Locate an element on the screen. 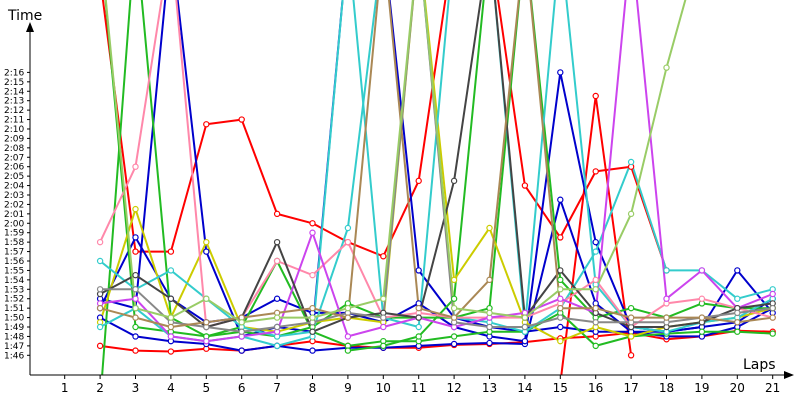 The width and height of the screenshot is (800, 400). x-tick-label: 11 is located at coordinates (418, 388).